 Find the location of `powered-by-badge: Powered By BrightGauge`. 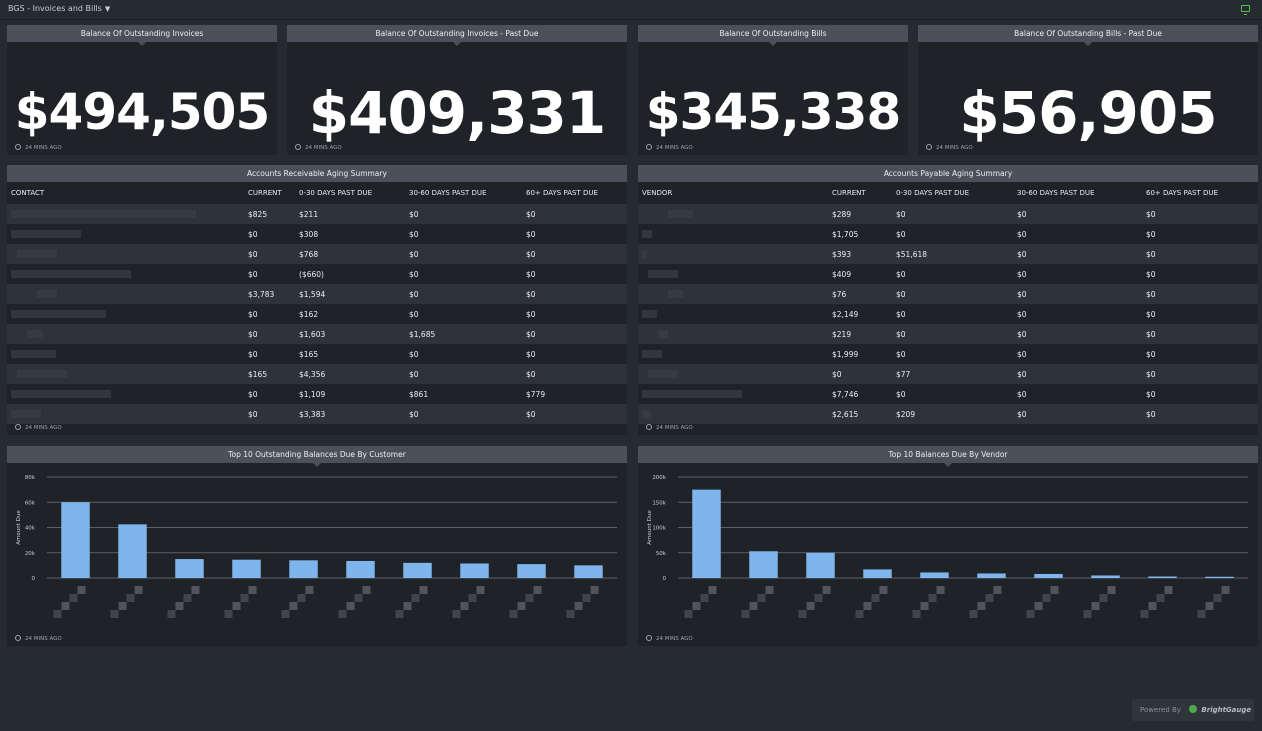

powered-by-badge: Powered By BrightGauge is located at coordinates (1193, 710).